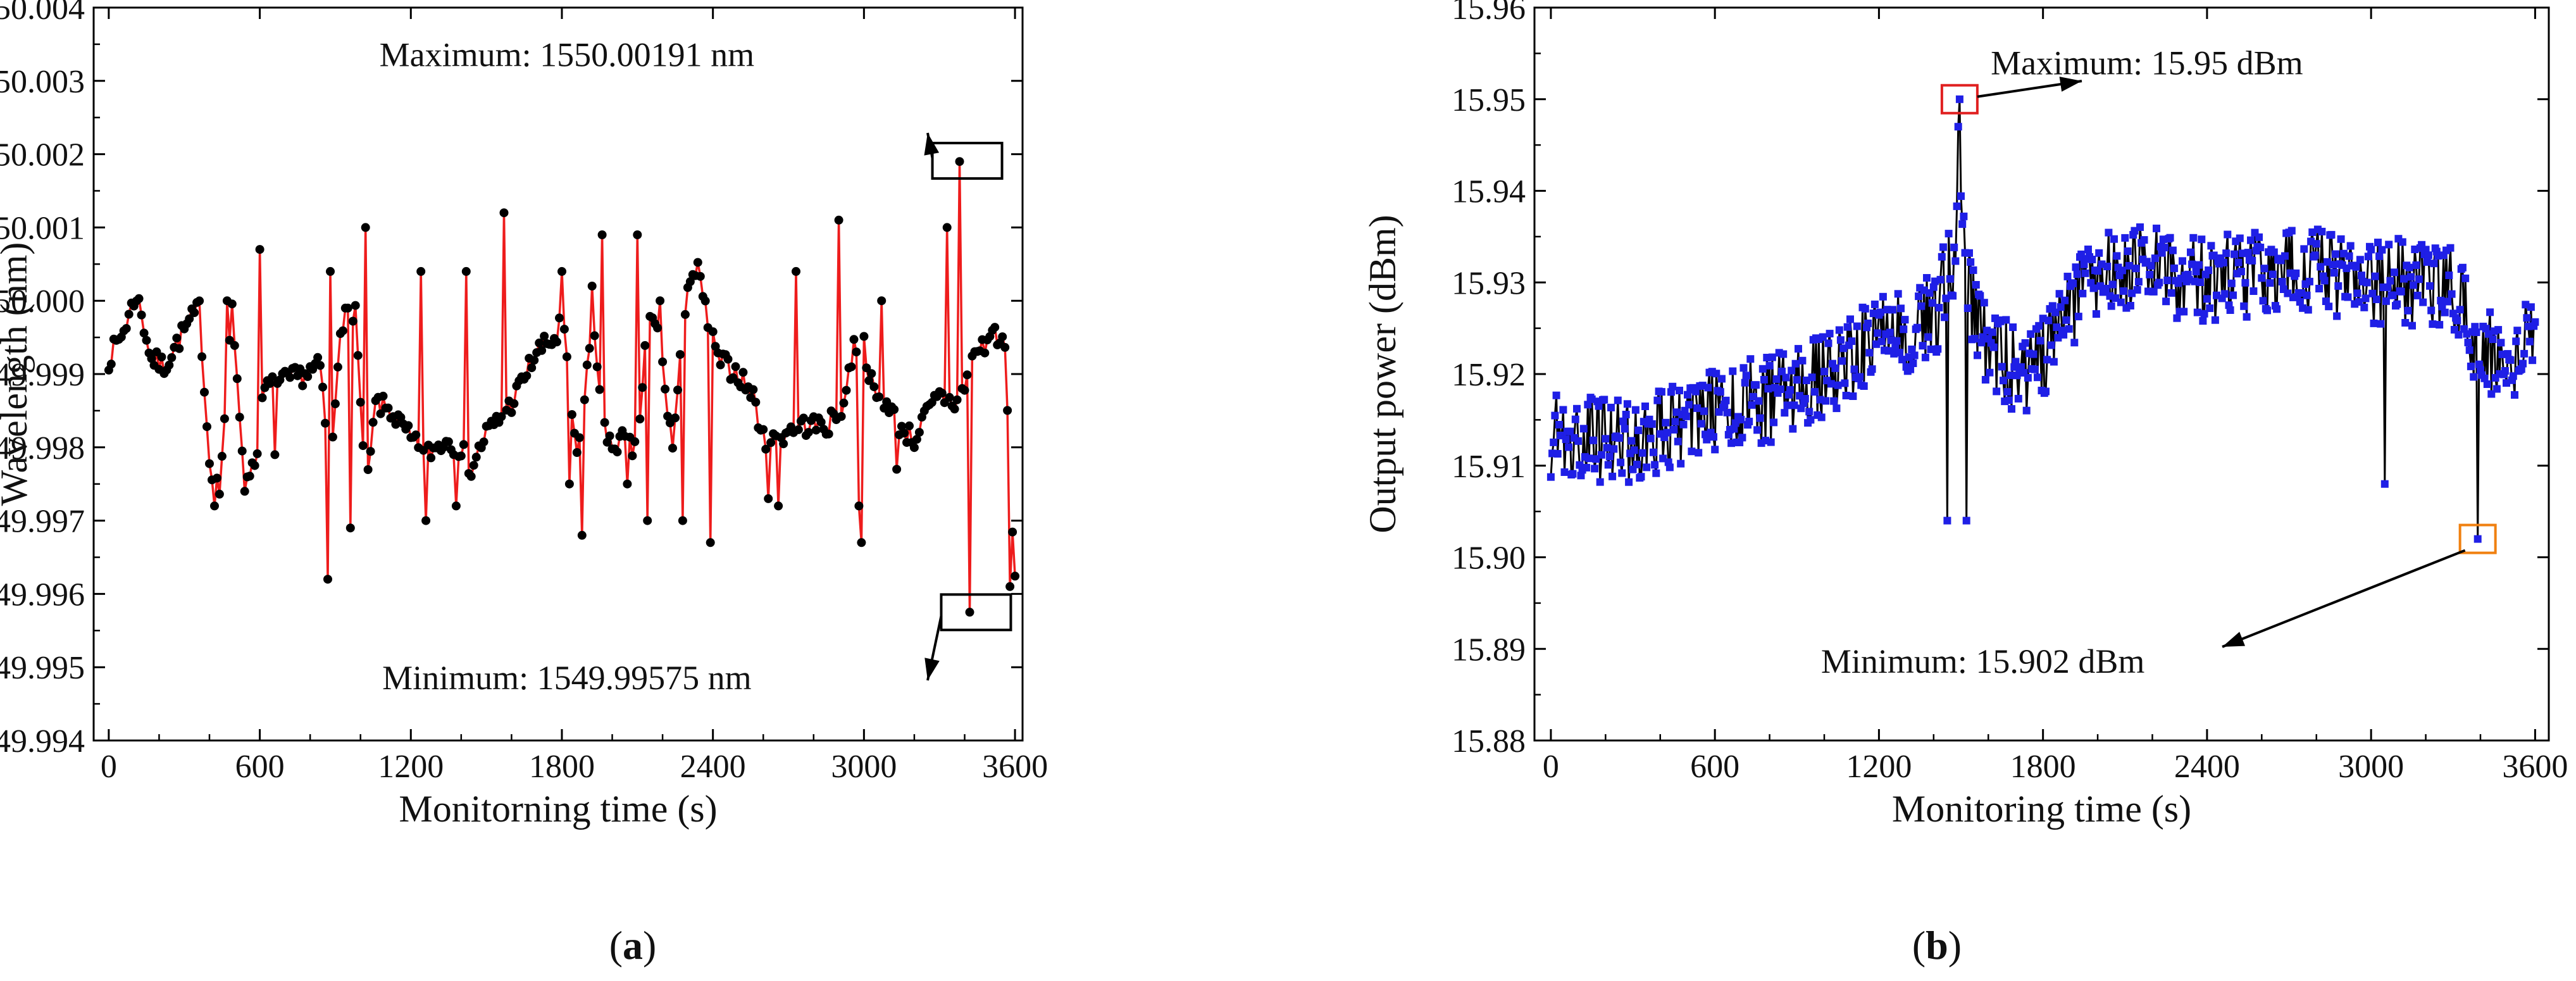 The width and height of the screenshot is (2576, 981). I want to click on panel-label-a: (a), so click(633, 945).